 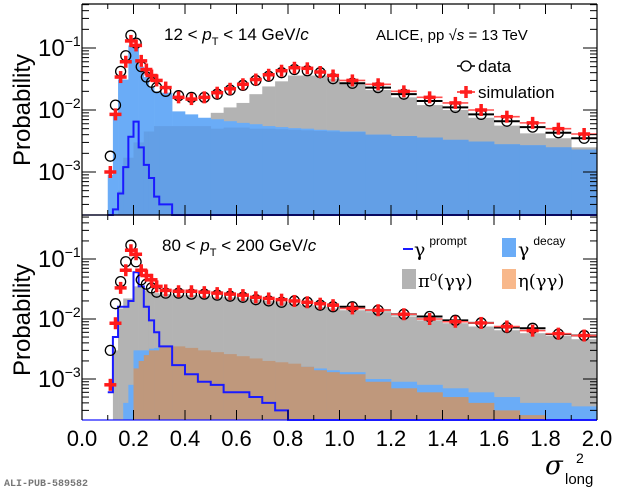 What do you see at coordinates (452, 35) in the screenshot?
I see `experiment-label: ALICE, pp √s = 13 TeV` at bounding box center [452, 35].